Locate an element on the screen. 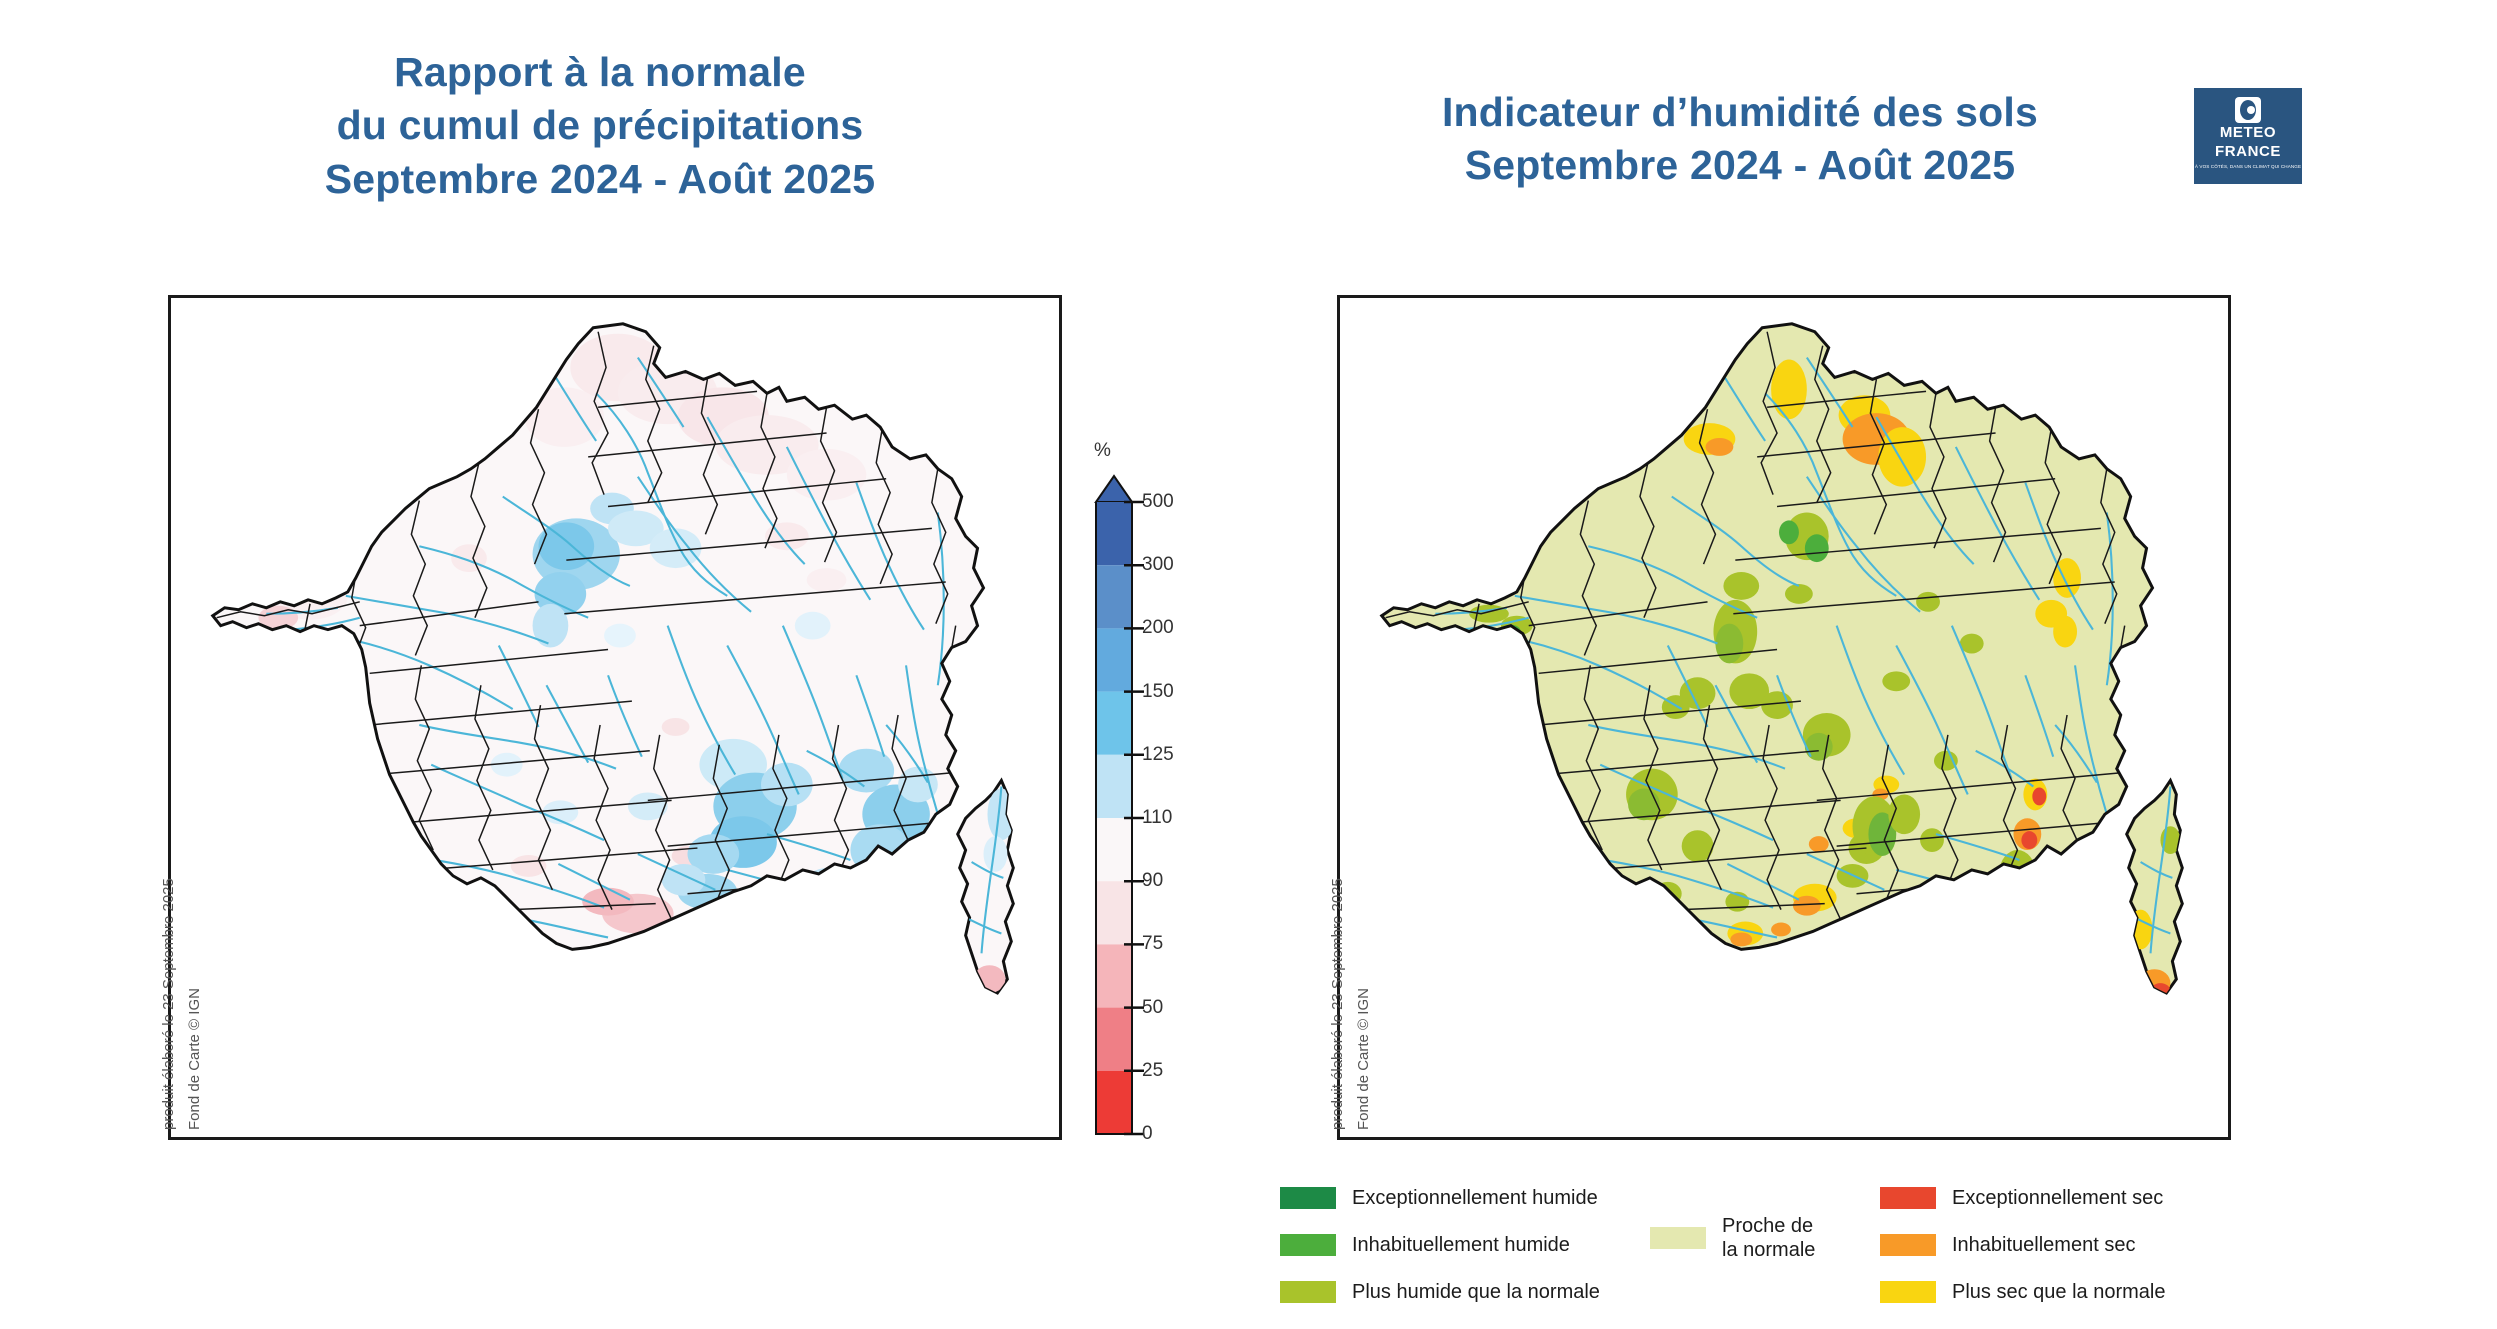 The width and height of the screenshot is (2497, 1329). france-mainland-precip is located at coordinates (598, 636).